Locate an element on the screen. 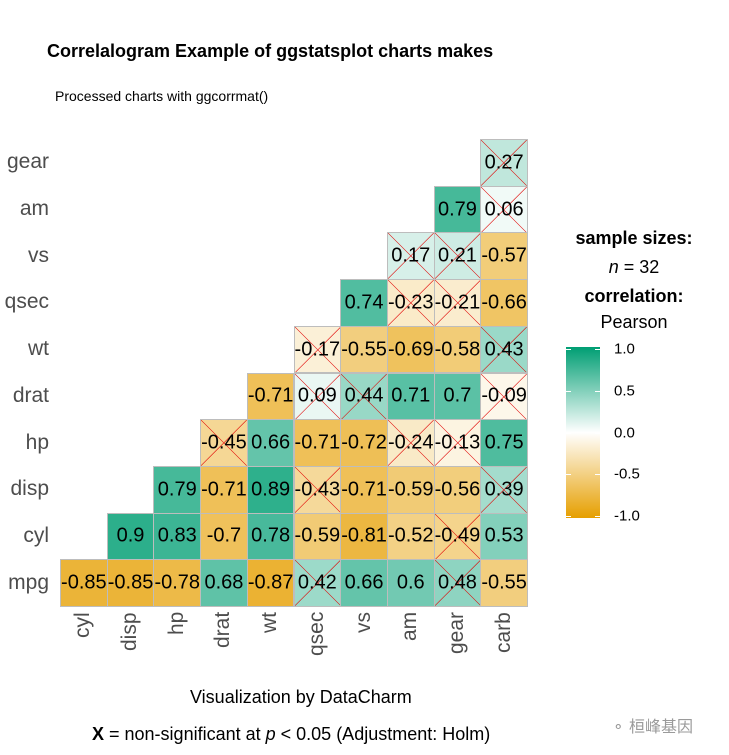 Image resolution: width=729 pixels, height=755 pixels. y-axis-label: hp is located at coordinates (37, 442).